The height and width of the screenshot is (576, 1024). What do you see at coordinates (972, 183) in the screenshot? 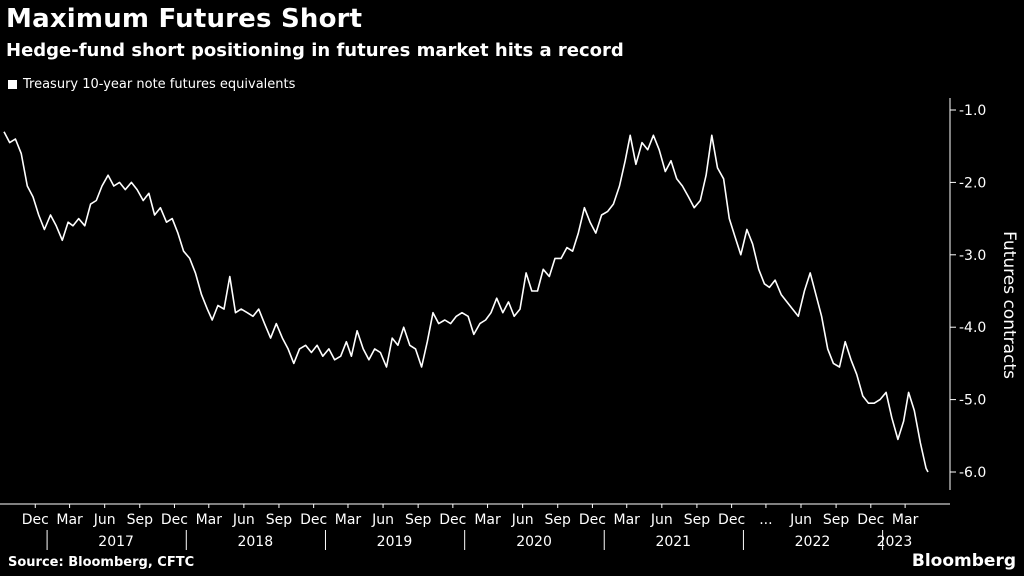
I see `y-tick-label: -2.0` at bounding box center [972, 183].